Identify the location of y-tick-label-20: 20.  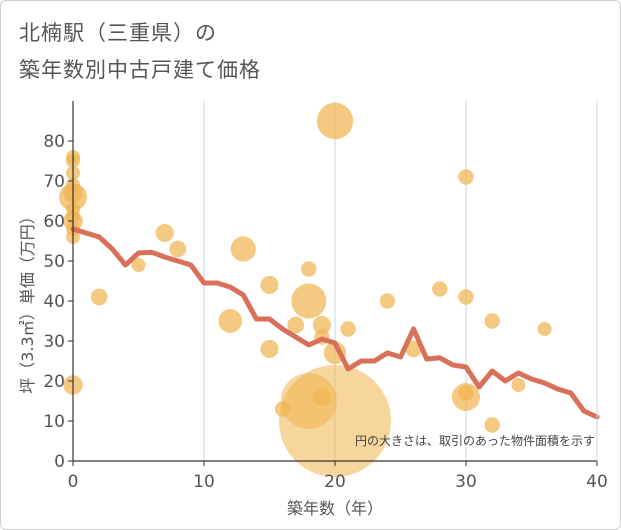
(54, 382).